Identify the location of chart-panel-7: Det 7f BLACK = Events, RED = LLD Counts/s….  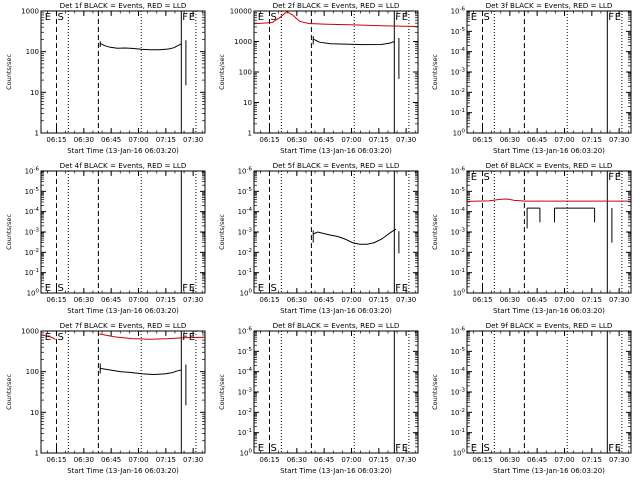
(105, 398).